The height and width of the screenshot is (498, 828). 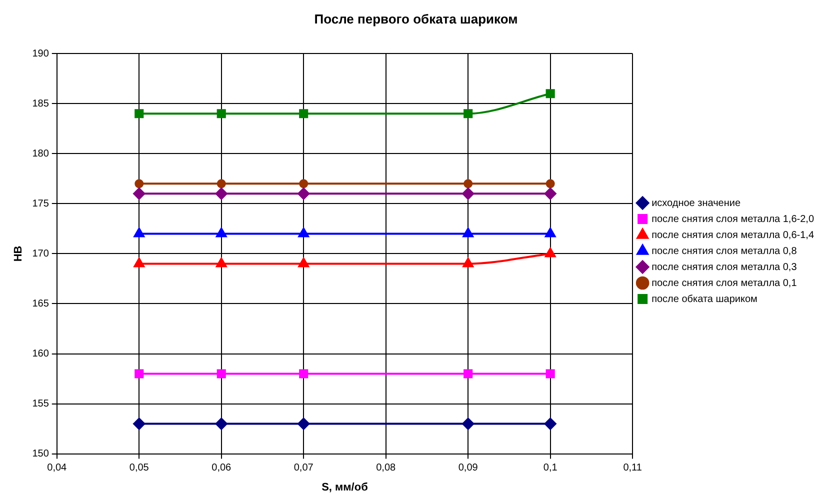 What do you see at coordinates (345, 487) in the screenshot?
I see `x-axis-title: S, мм/об` at bounding box center [345, 487].